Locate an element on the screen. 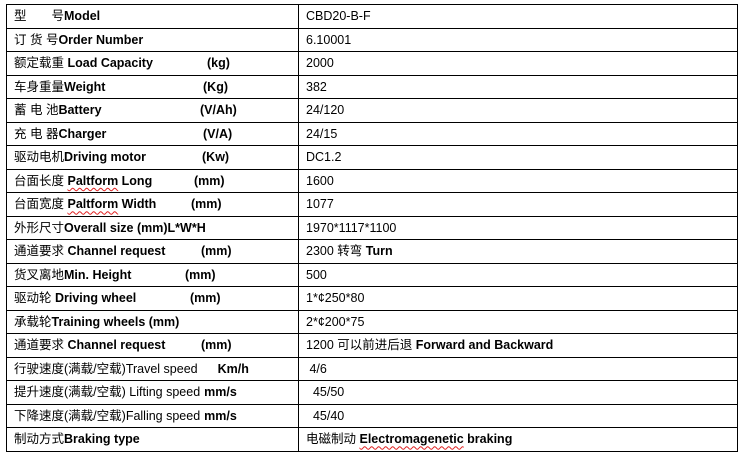 This screenshot has width=741, height=473. spec-value: 1970*1117*1100 is located at coordinates (518, 227).